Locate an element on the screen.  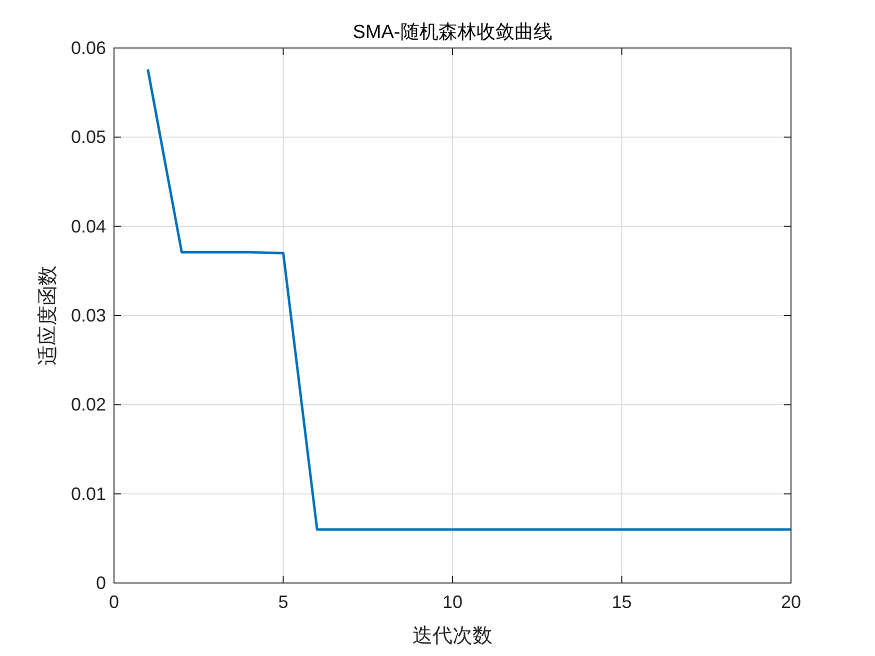
y-tick-label: 0.03 is located at coordinates (88, 316).